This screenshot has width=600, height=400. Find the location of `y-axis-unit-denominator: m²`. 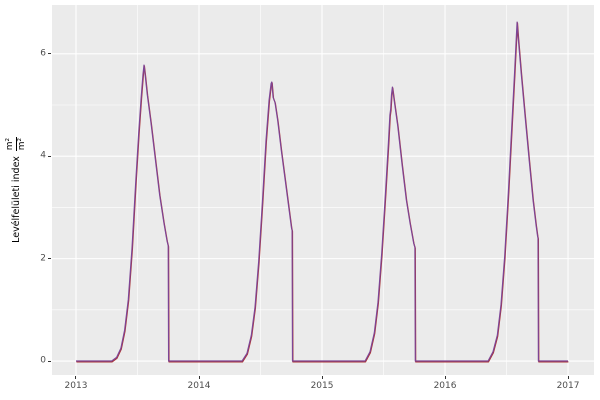

y-axis-unit-denominator: m² is located at coordinates (21, 144).